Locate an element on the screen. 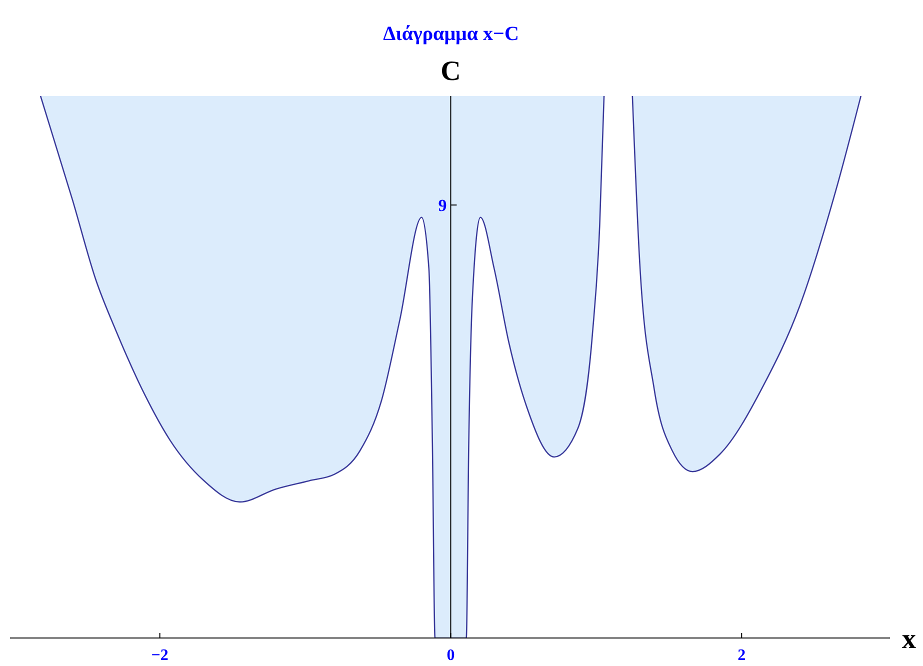 The image size is (923, 666). y-axis-title: C is located at coordinates (450, 71).